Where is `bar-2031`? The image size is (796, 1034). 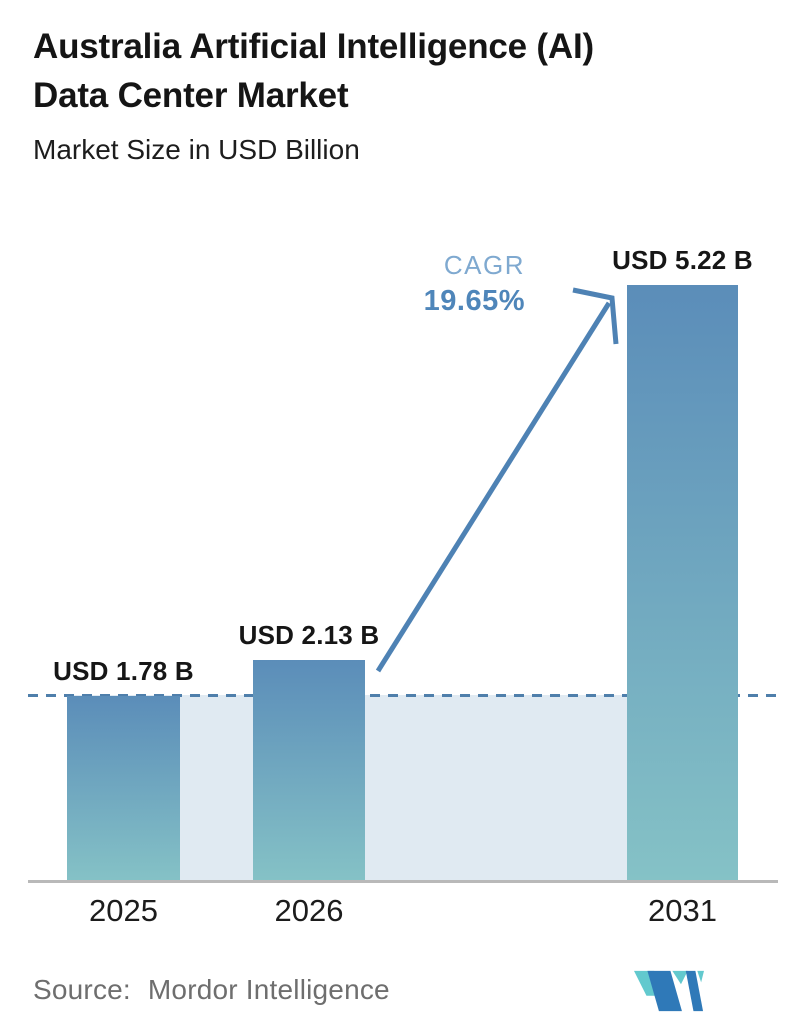
bar-2031 is located at coordinates (682, 583).